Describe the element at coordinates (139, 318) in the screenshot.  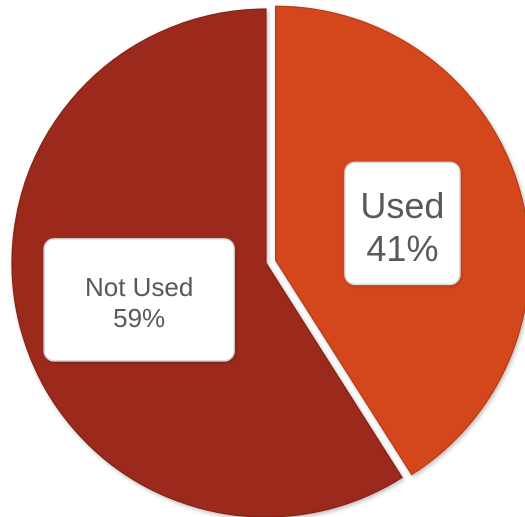
I see `slice-value-label: 59%` at that location.